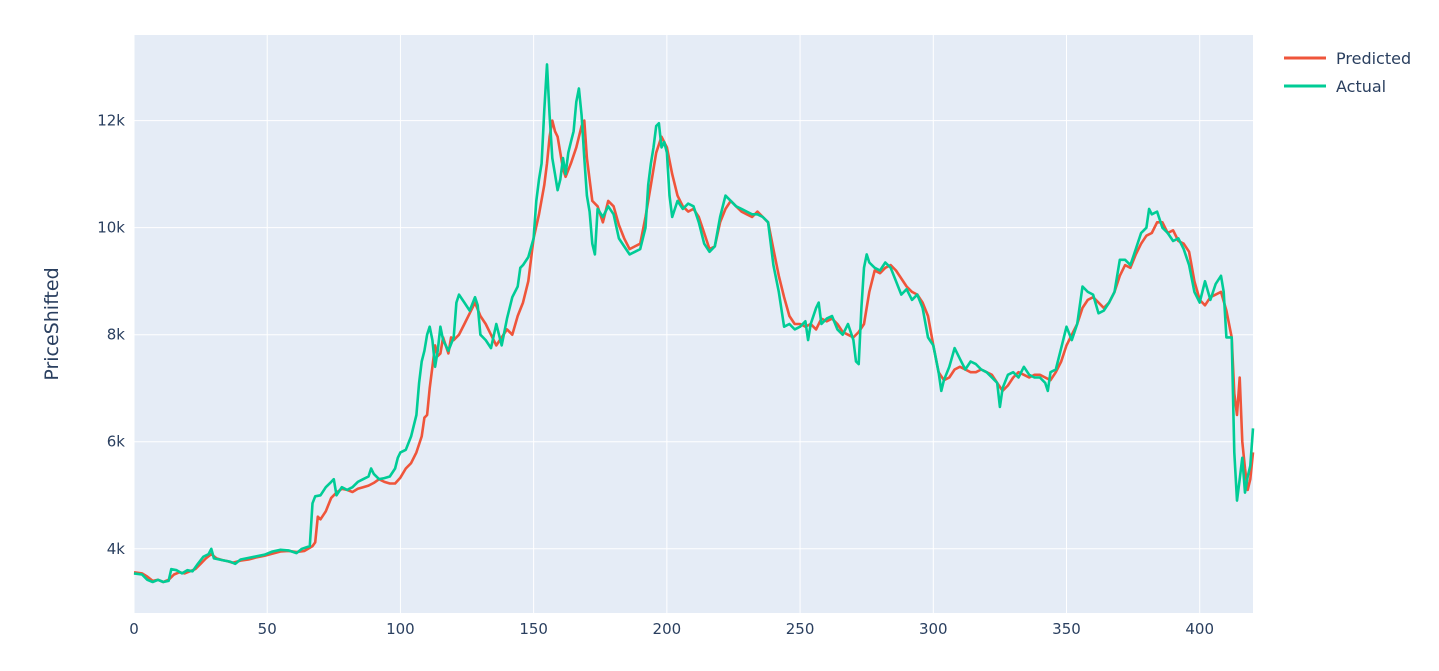 The height and width of the screenshot is (671, 1439). Describe the element at coordinates (1199, 629) in the screenshot. I see `x-tick-label: 400` at that location.